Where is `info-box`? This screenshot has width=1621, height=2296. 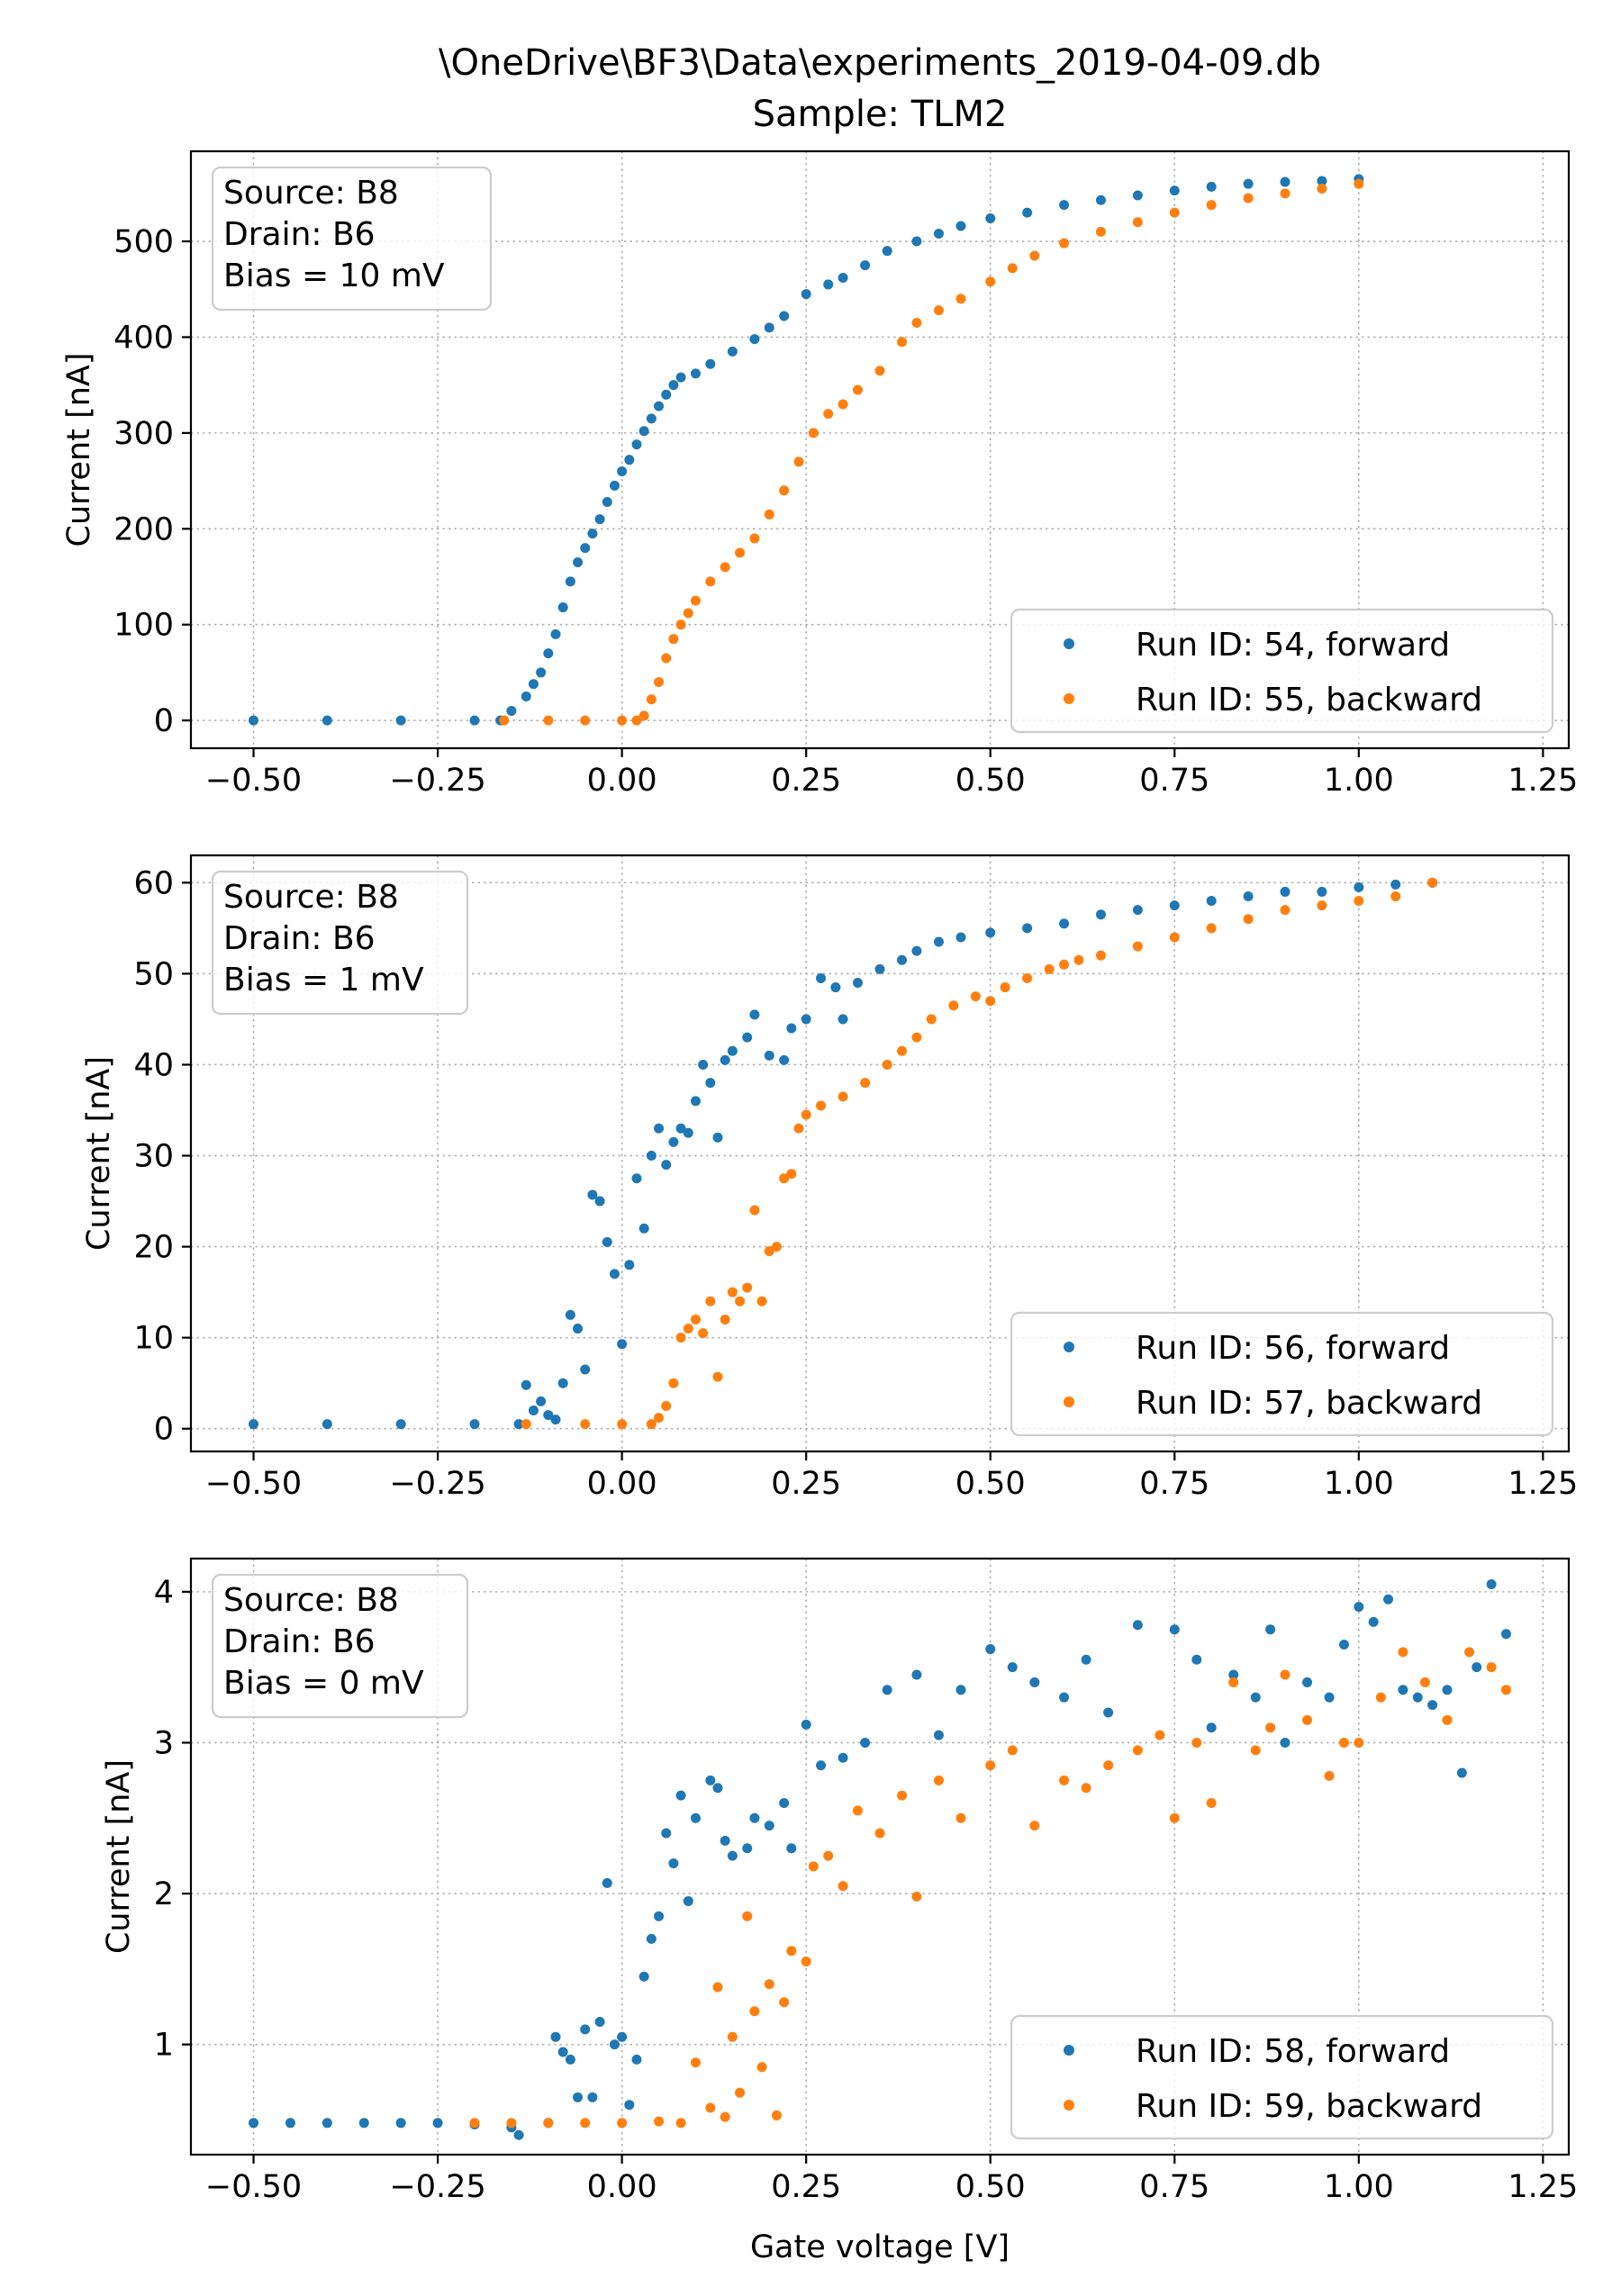 info-box is located at coordinates (340, 1646).